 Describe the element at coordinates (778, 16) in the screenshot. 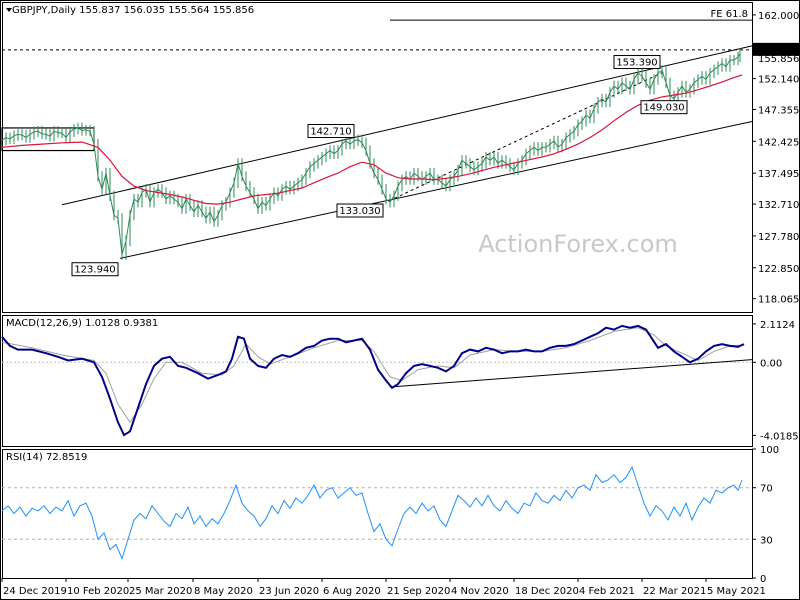

I see `price-y-tick-label: 162.000` at that location.